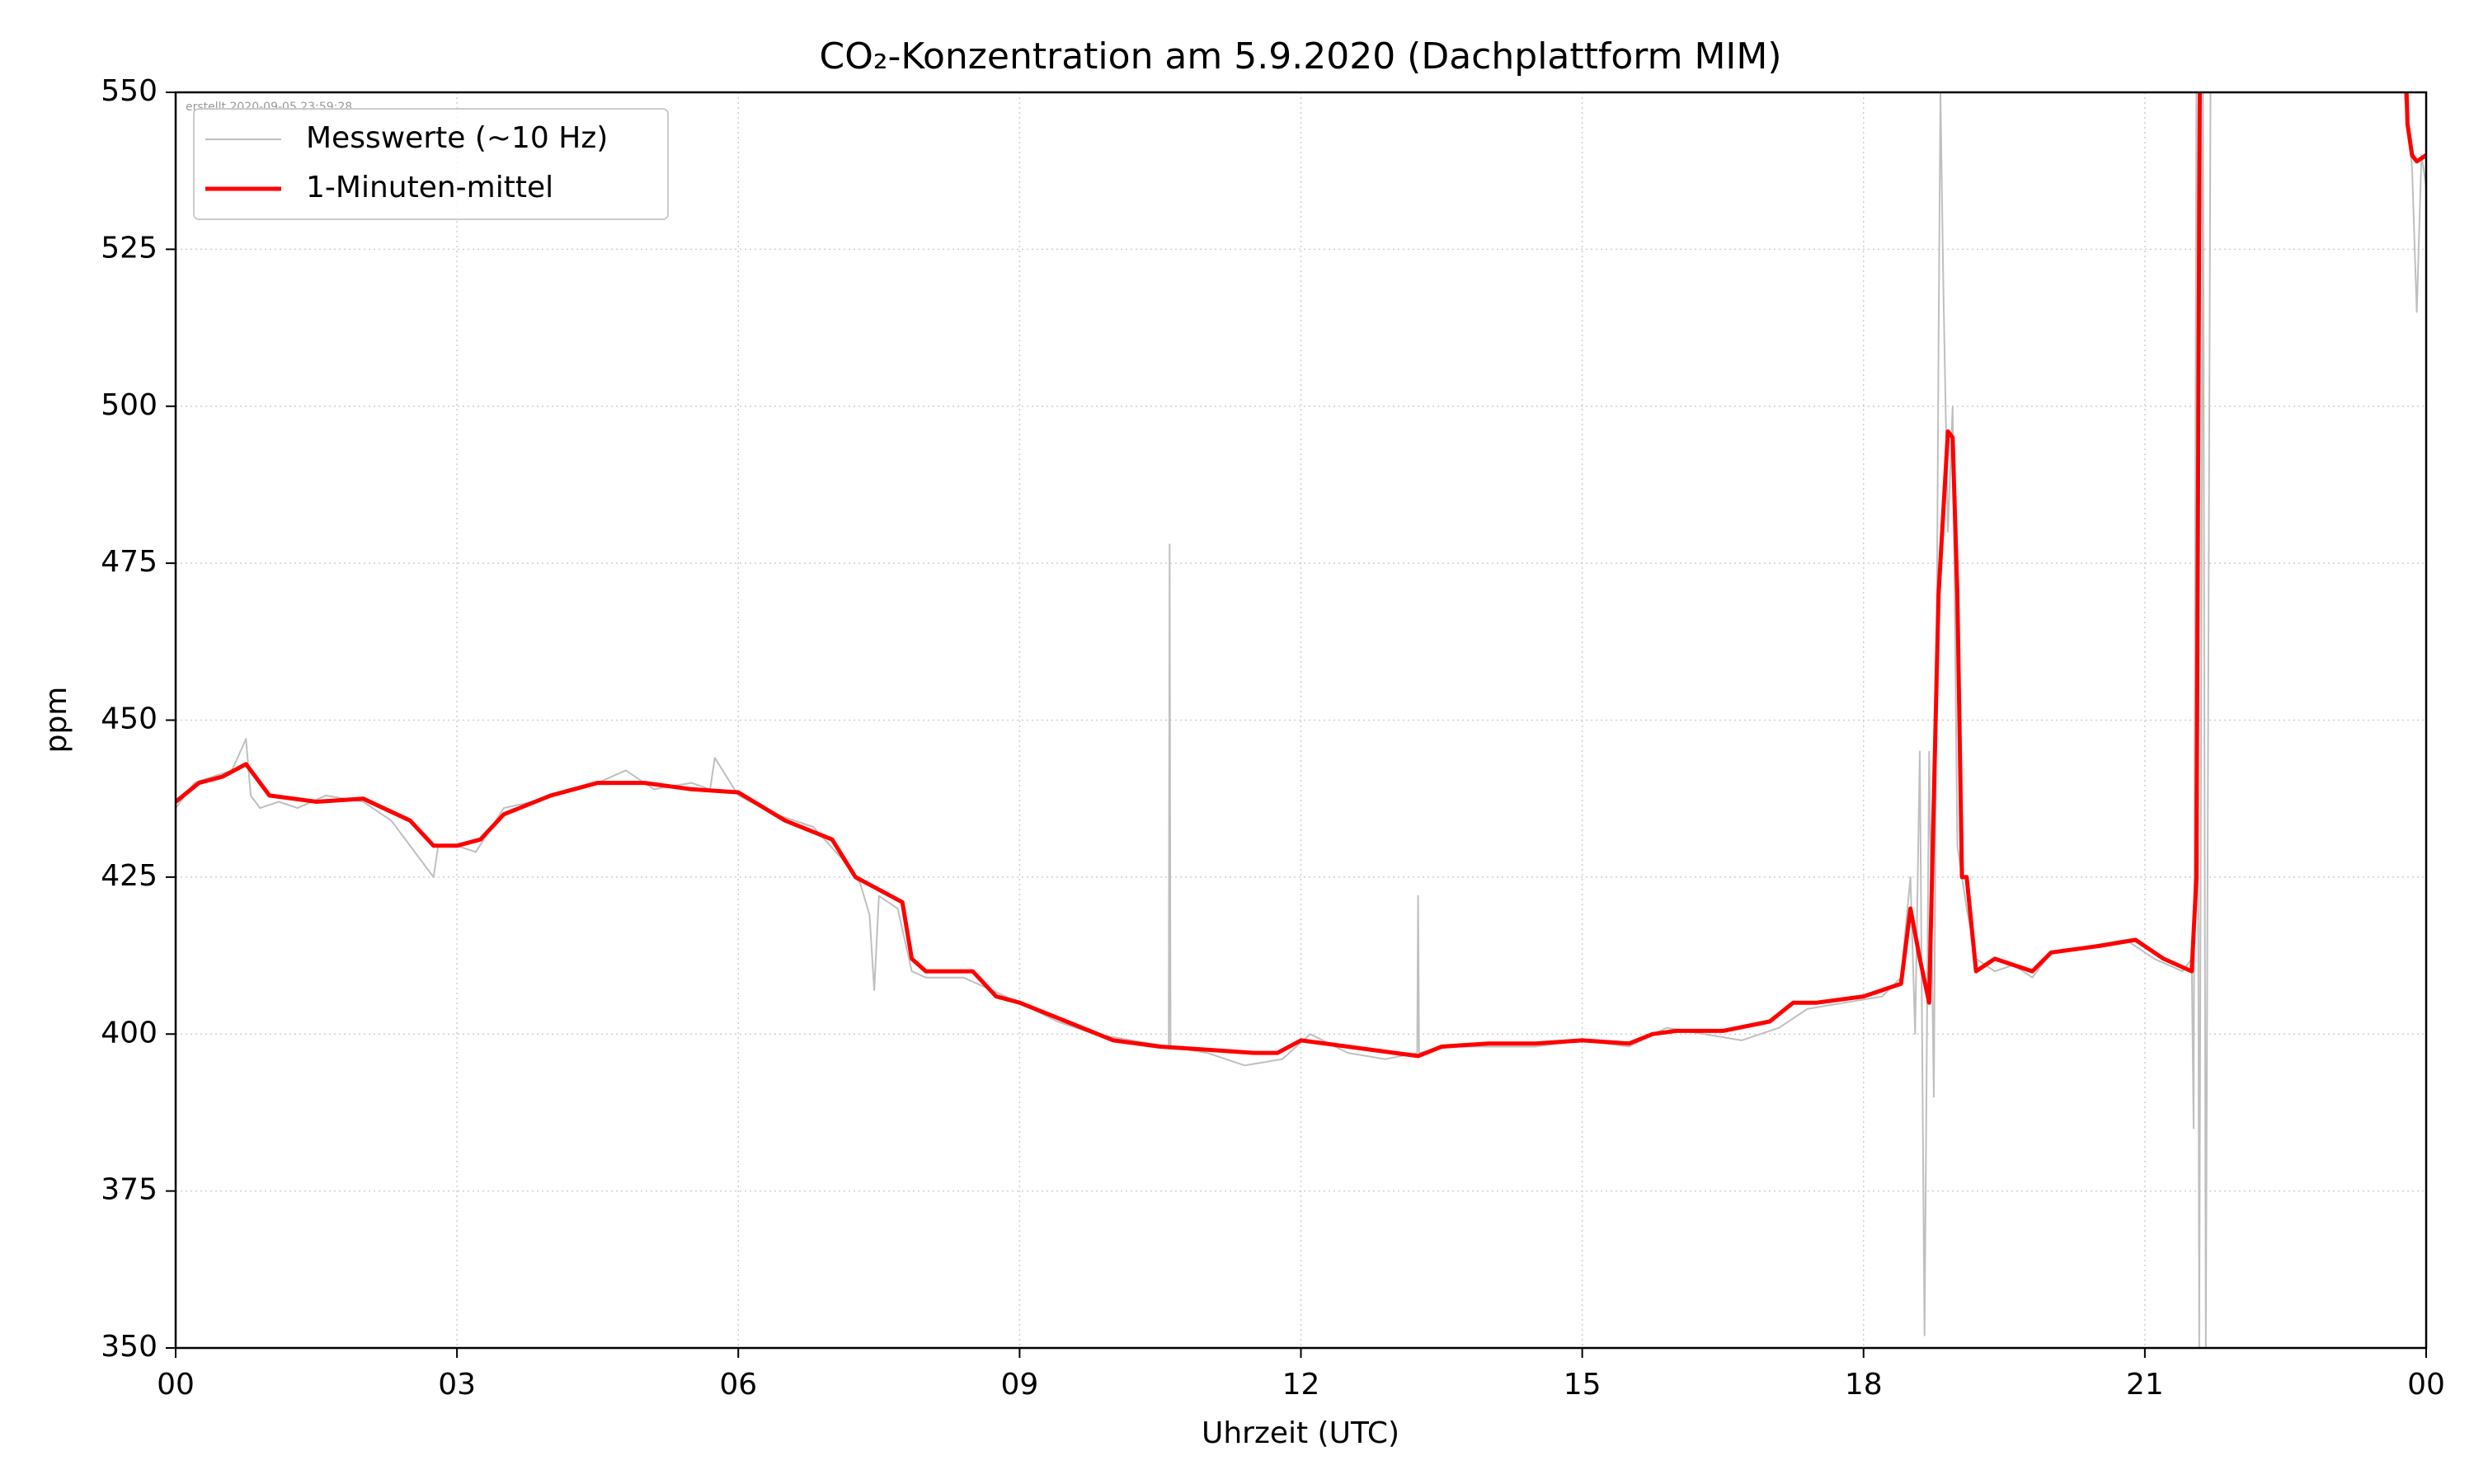 The width and height of the screenshot is (2474, 1484). Describe the element at coordinates (1301, 1385) in the screenshot. I see `x-tick-label: 12` at that location.